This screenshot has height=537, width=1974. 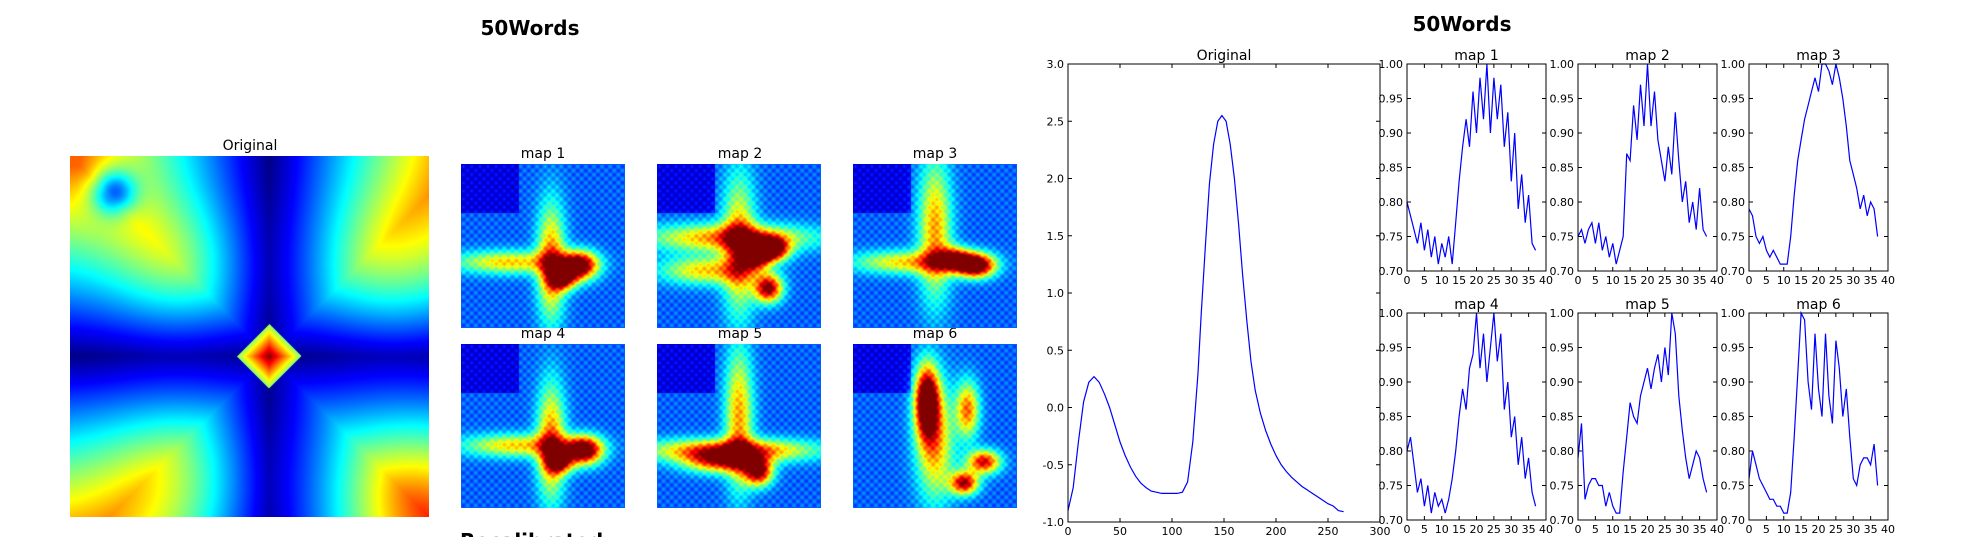 What do you see at coordinates (1733, 451) in the screenshot?
I see `map-6-line-ytick-label: 0.80` at bounding box center [1733, 451].